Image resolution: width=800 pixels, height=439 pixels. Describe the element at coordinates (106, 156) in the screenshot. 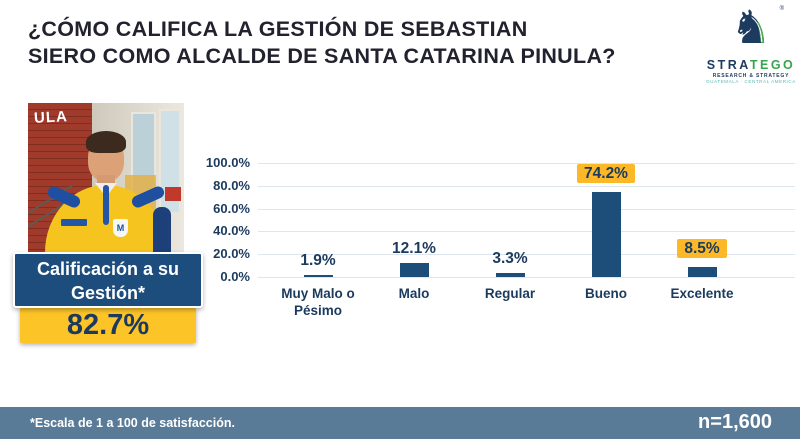

I see `mayor-head` at that location.